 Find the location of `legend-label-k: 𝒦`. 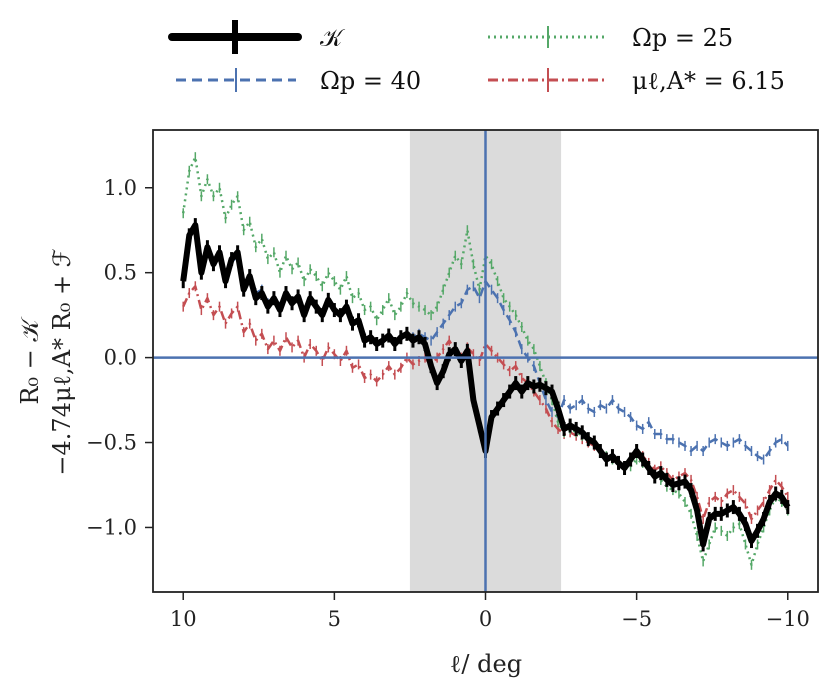

legend-label-k: 𝒦 is located at coordinates (333, 38).